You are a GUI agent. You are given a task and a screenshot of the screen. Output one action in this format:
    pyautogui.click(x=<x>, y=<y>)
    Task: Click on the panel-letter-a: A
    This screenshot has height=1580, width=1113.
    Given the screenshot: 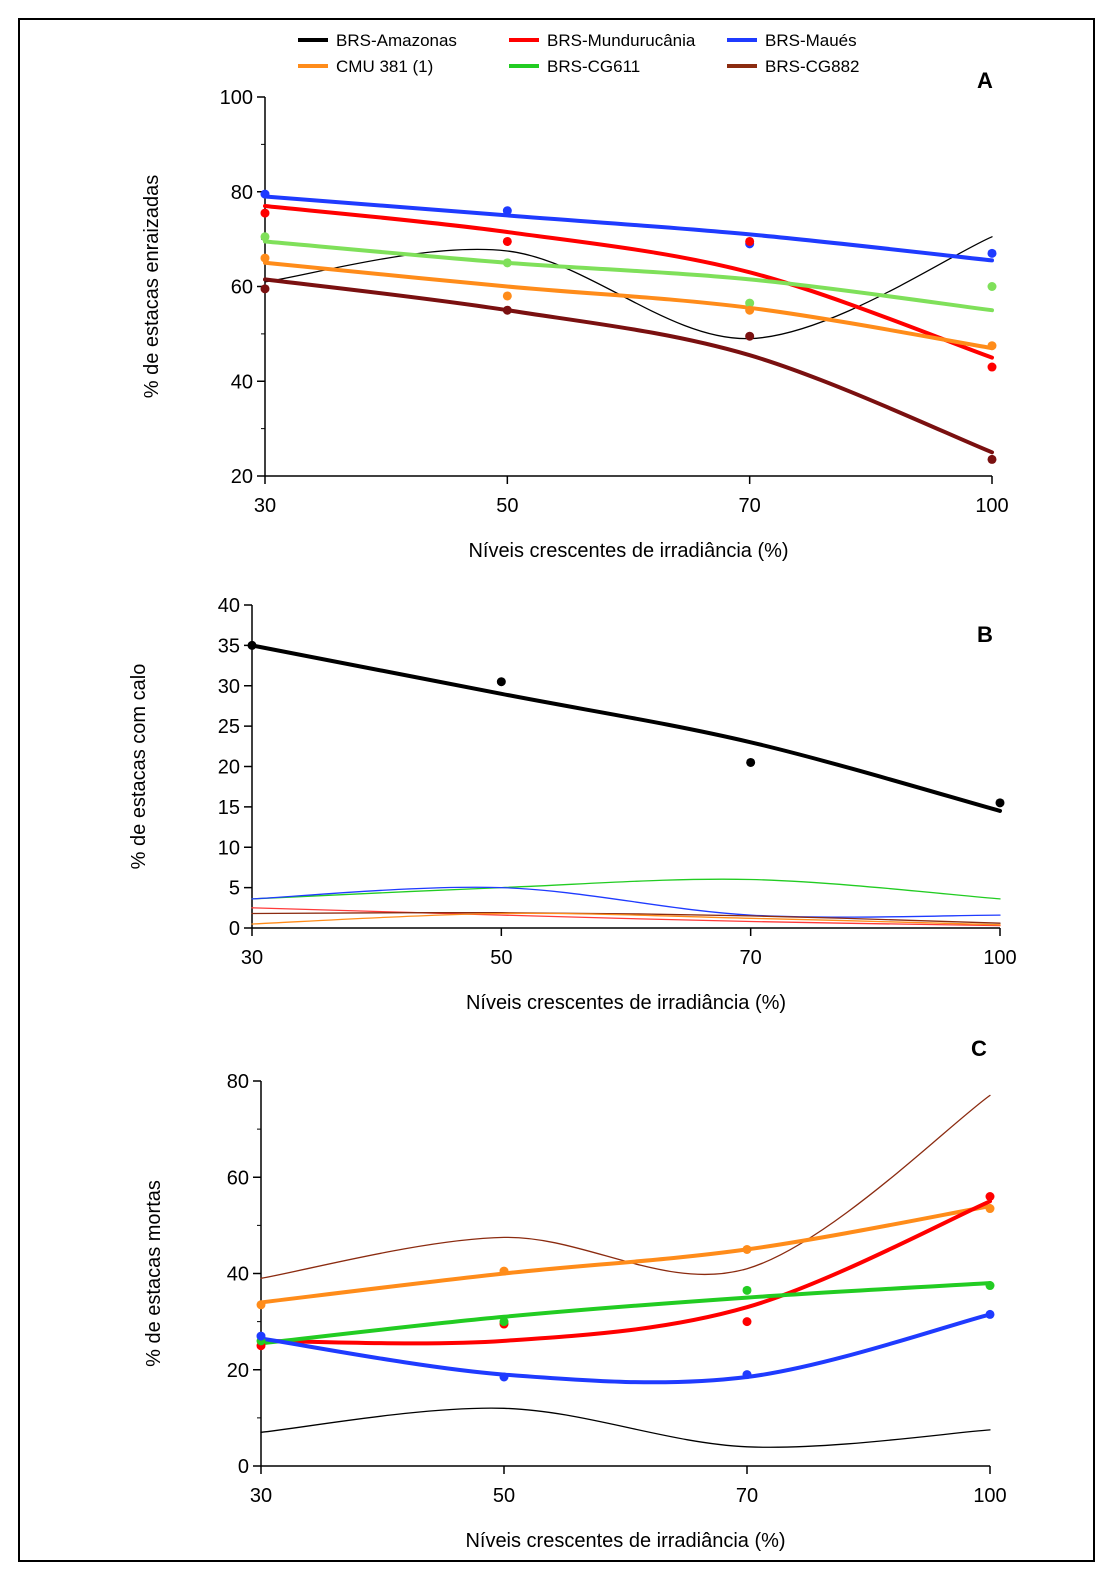 What is the action you would take?
    pyautogui.click(x=985, y=80)
    